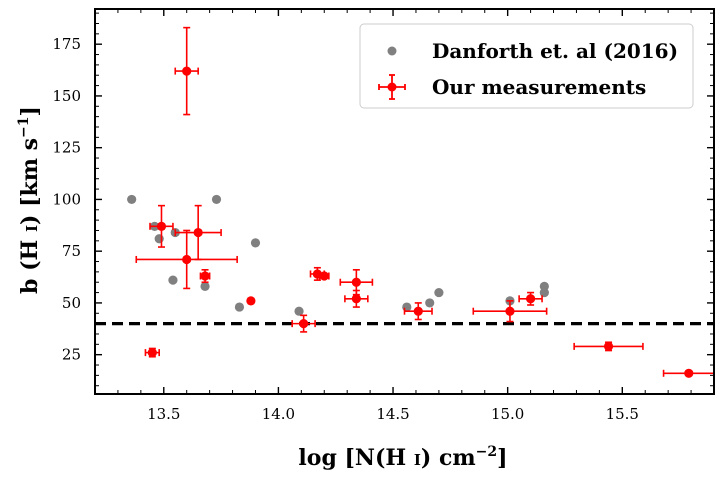 The image size is (723, 480). I want to click on x-axis-title-exponent: −2, so click(486, 452).